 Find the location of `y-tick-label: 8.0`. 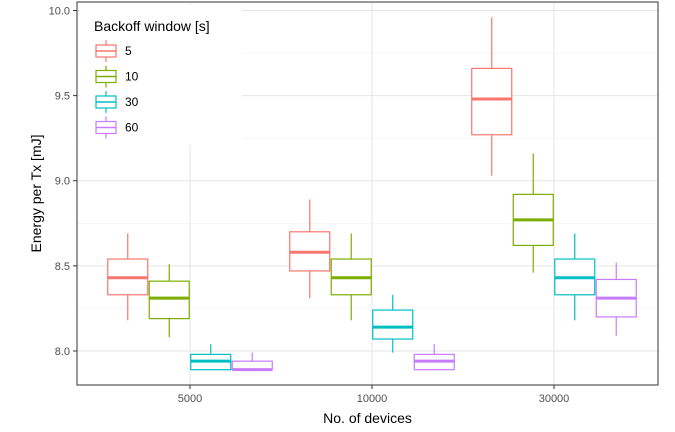

y-tick-label: 8.0 is located at coordinates (62, 352).